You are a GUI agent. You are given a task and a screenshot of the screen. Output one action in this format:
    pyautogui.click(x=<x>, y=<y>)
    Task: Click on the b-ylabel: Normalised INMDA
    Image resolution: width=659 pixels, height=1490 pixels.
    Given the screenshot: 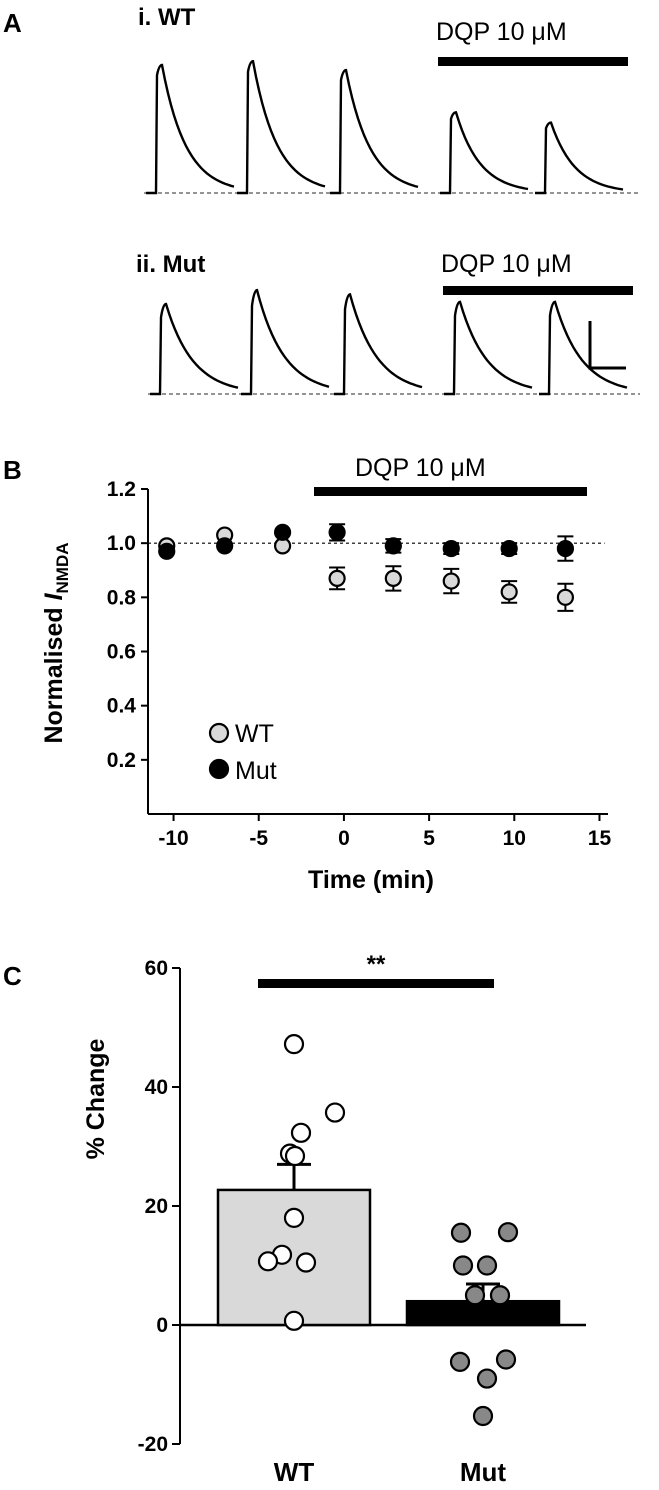 What is the action you would take?
    pyautogui.click(x=56, y=642)
    